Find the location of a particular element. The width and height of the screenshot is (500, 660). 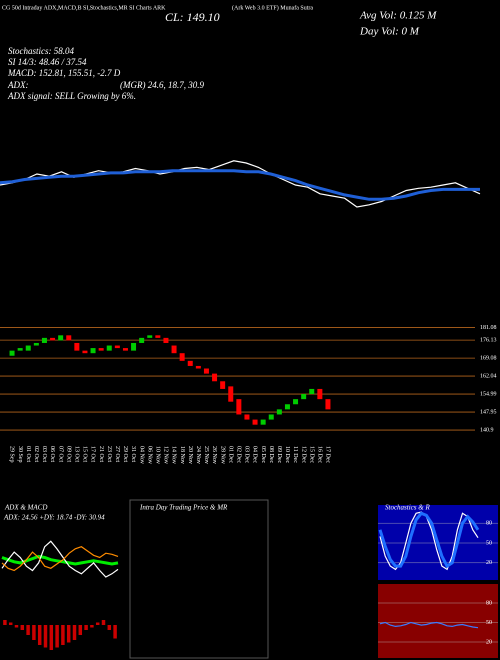

x-tick-label: 02 Dec is located at coordinates (238, 454).